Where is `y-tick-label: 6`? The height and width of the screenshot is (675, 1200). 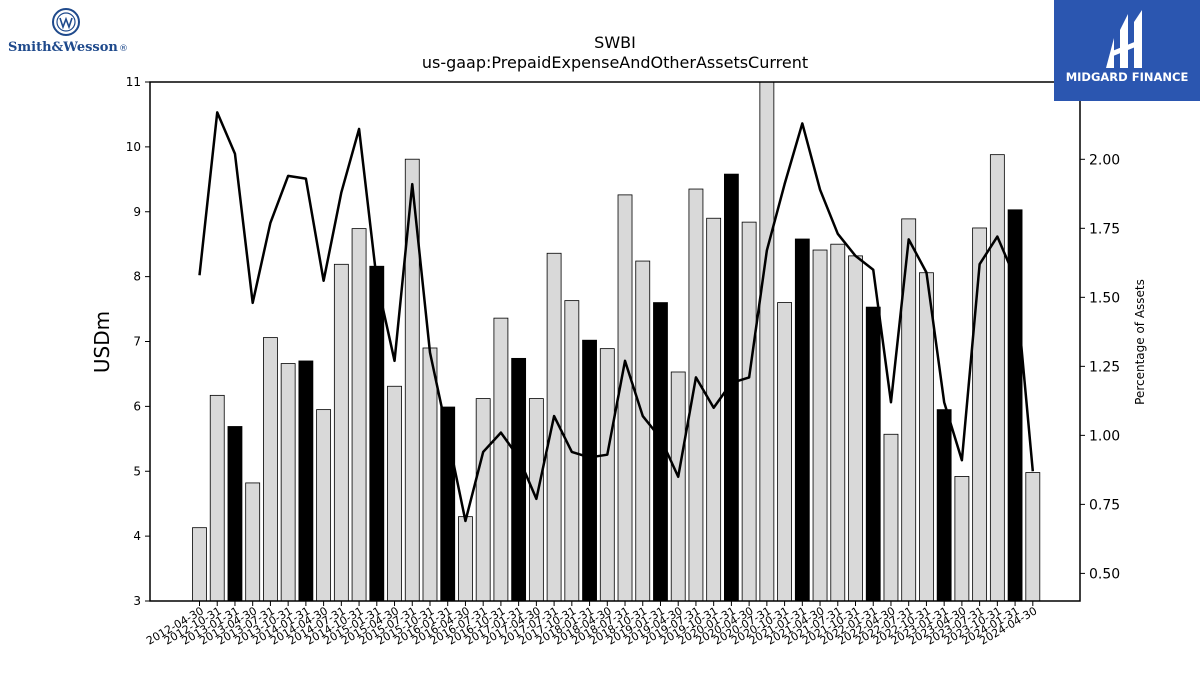 y-tick-label: 6 is located at coordinates (137, 406).